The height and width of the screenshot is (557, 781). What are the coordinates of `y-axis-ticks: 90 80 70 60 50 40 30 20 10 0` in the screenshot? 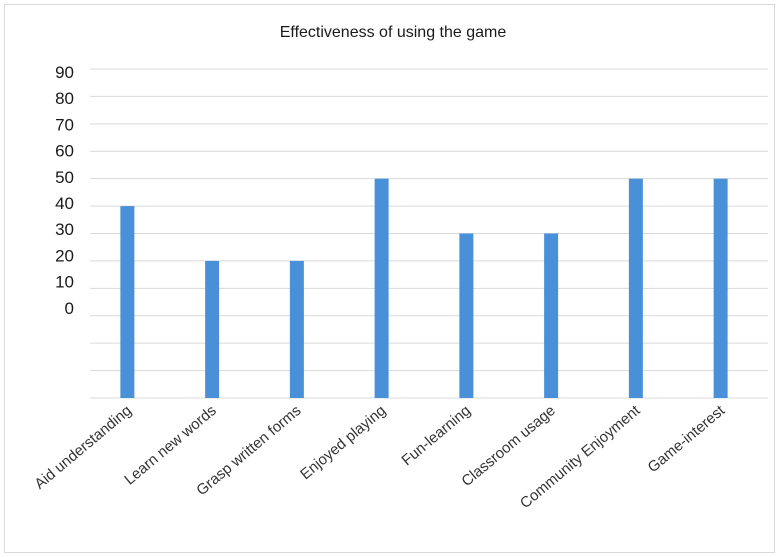 It's located at (64, 190).